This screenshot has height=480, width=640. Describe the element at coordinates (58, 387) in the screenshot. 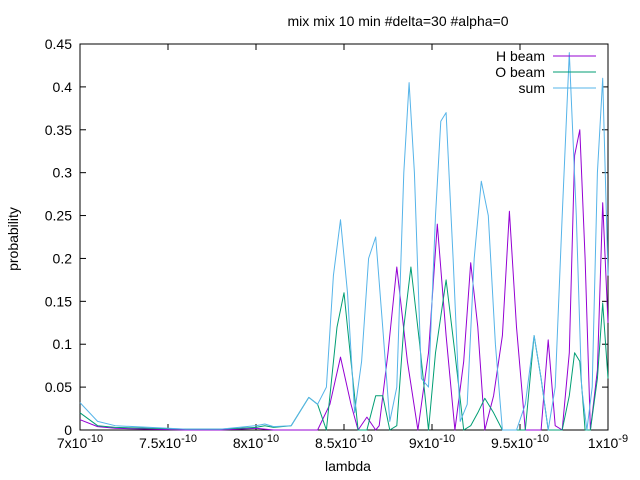

I see `y-tick-label: 0.05` at that location.